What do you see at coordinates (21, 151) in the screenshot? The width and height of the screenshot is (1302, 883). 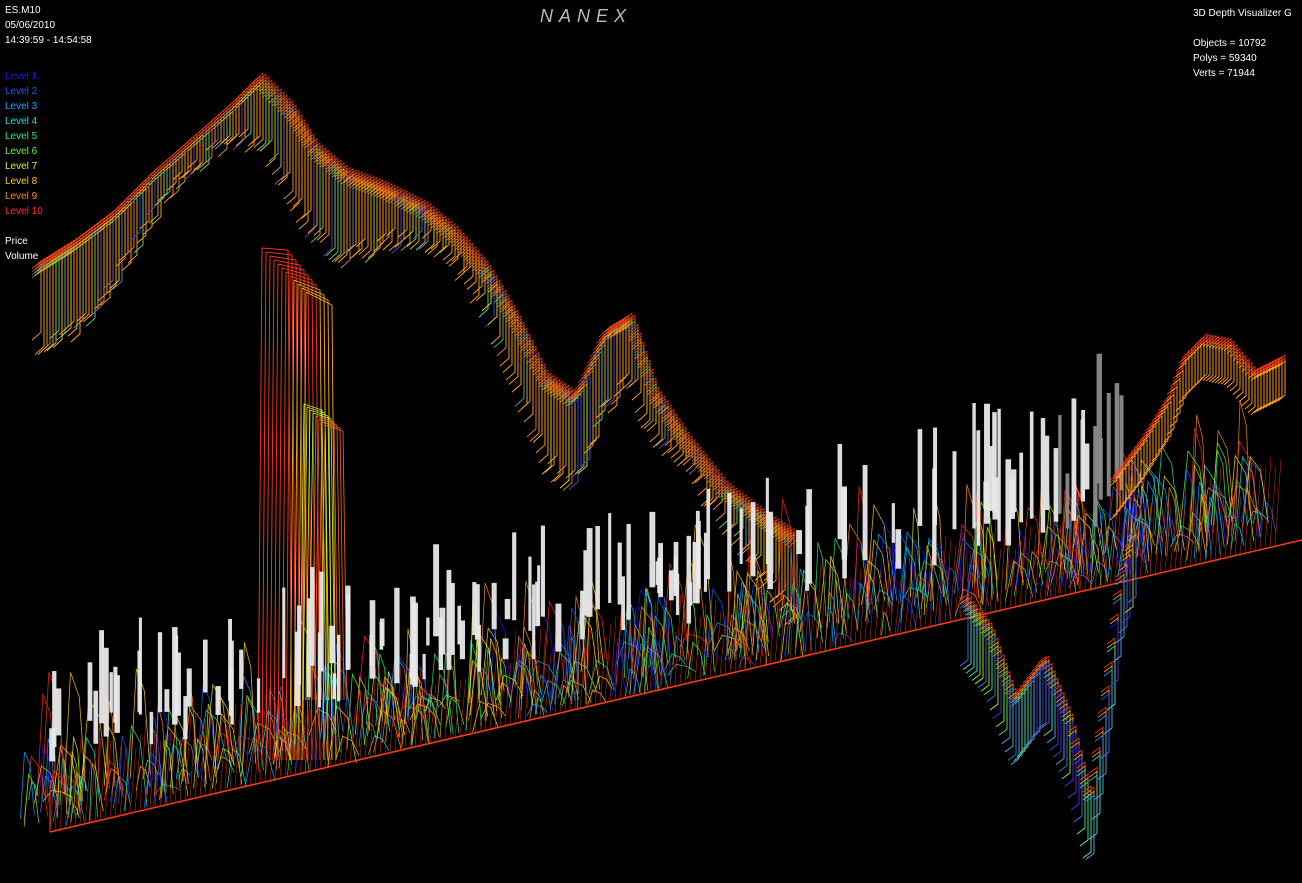 I see `legend-level-6: Level 6` at bounding box center [21, 151].